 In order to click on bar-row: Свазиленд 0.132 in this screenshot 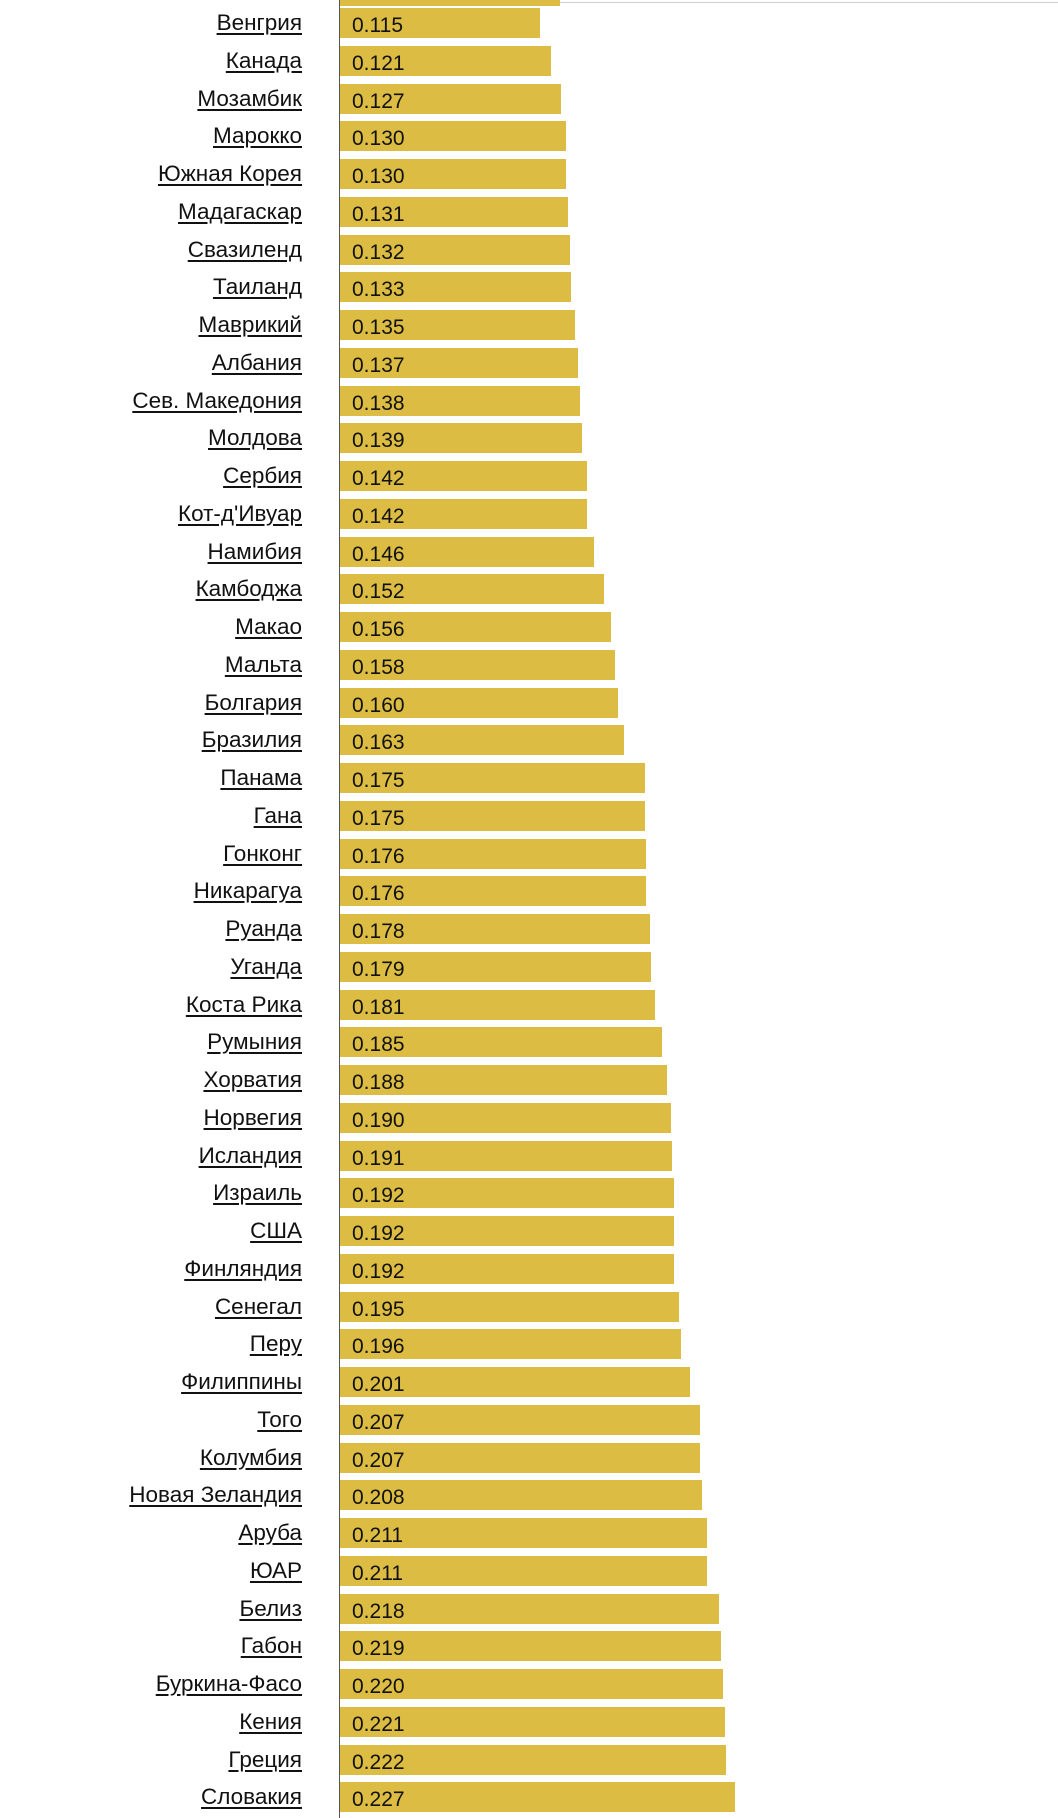, I will do `click(529, 249)`.